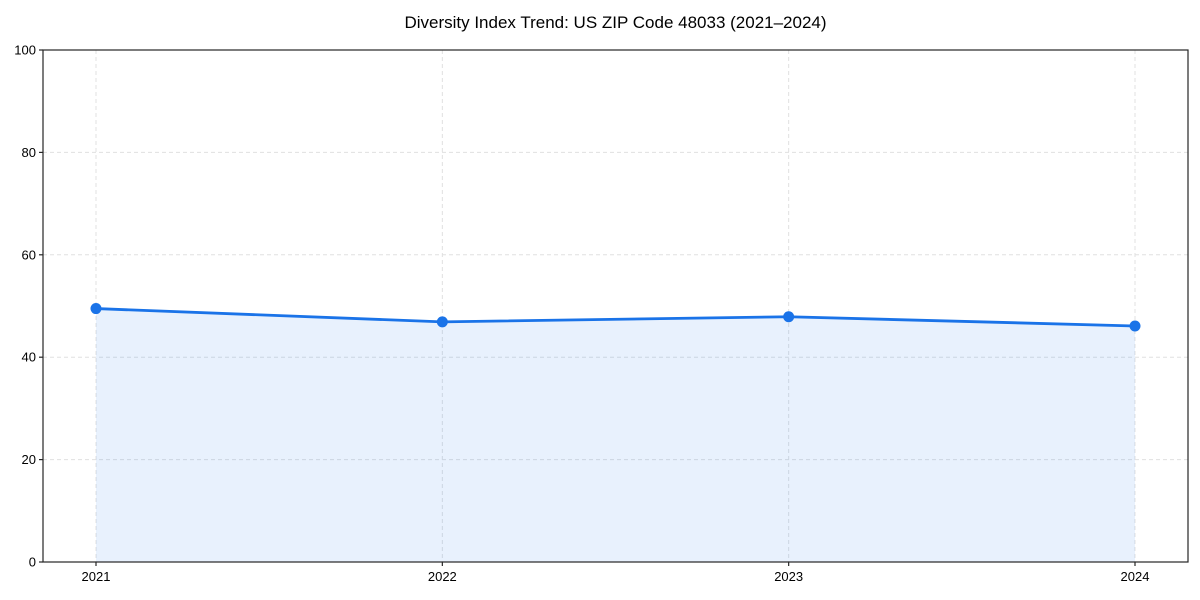 This screenshot has width=1200, height=600. What do you see at coordinates (96, 576) in the screenshot?
I see `x-tick-label: 2021` at bounding box center [96, 576].